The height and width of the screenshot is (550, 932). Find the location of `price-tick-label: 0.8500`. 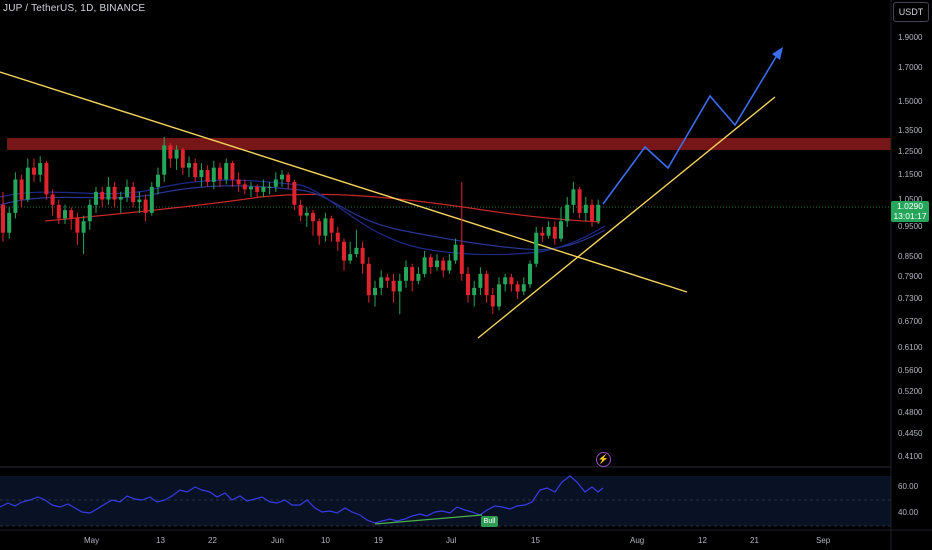

price-tick-label: 0.8500 is located at coordinates (910, 257).